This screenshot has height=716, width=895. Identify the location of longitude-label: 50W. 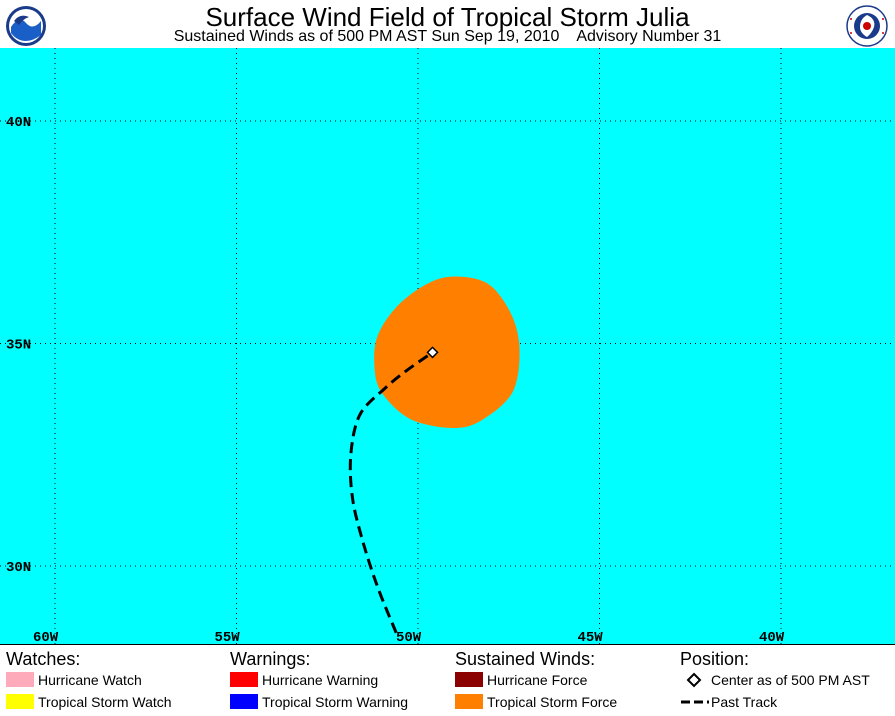
(409, 637).